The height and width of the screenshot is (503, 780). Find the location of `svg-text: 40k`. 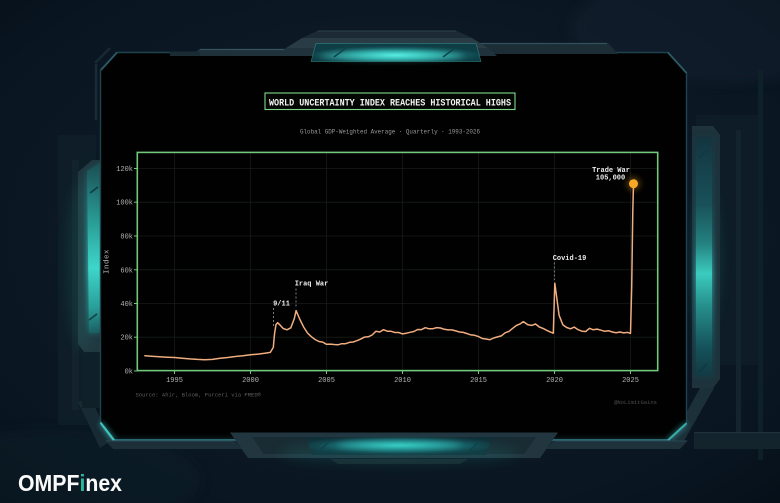

svg-text: 40k is located at coordinates (126, 305).